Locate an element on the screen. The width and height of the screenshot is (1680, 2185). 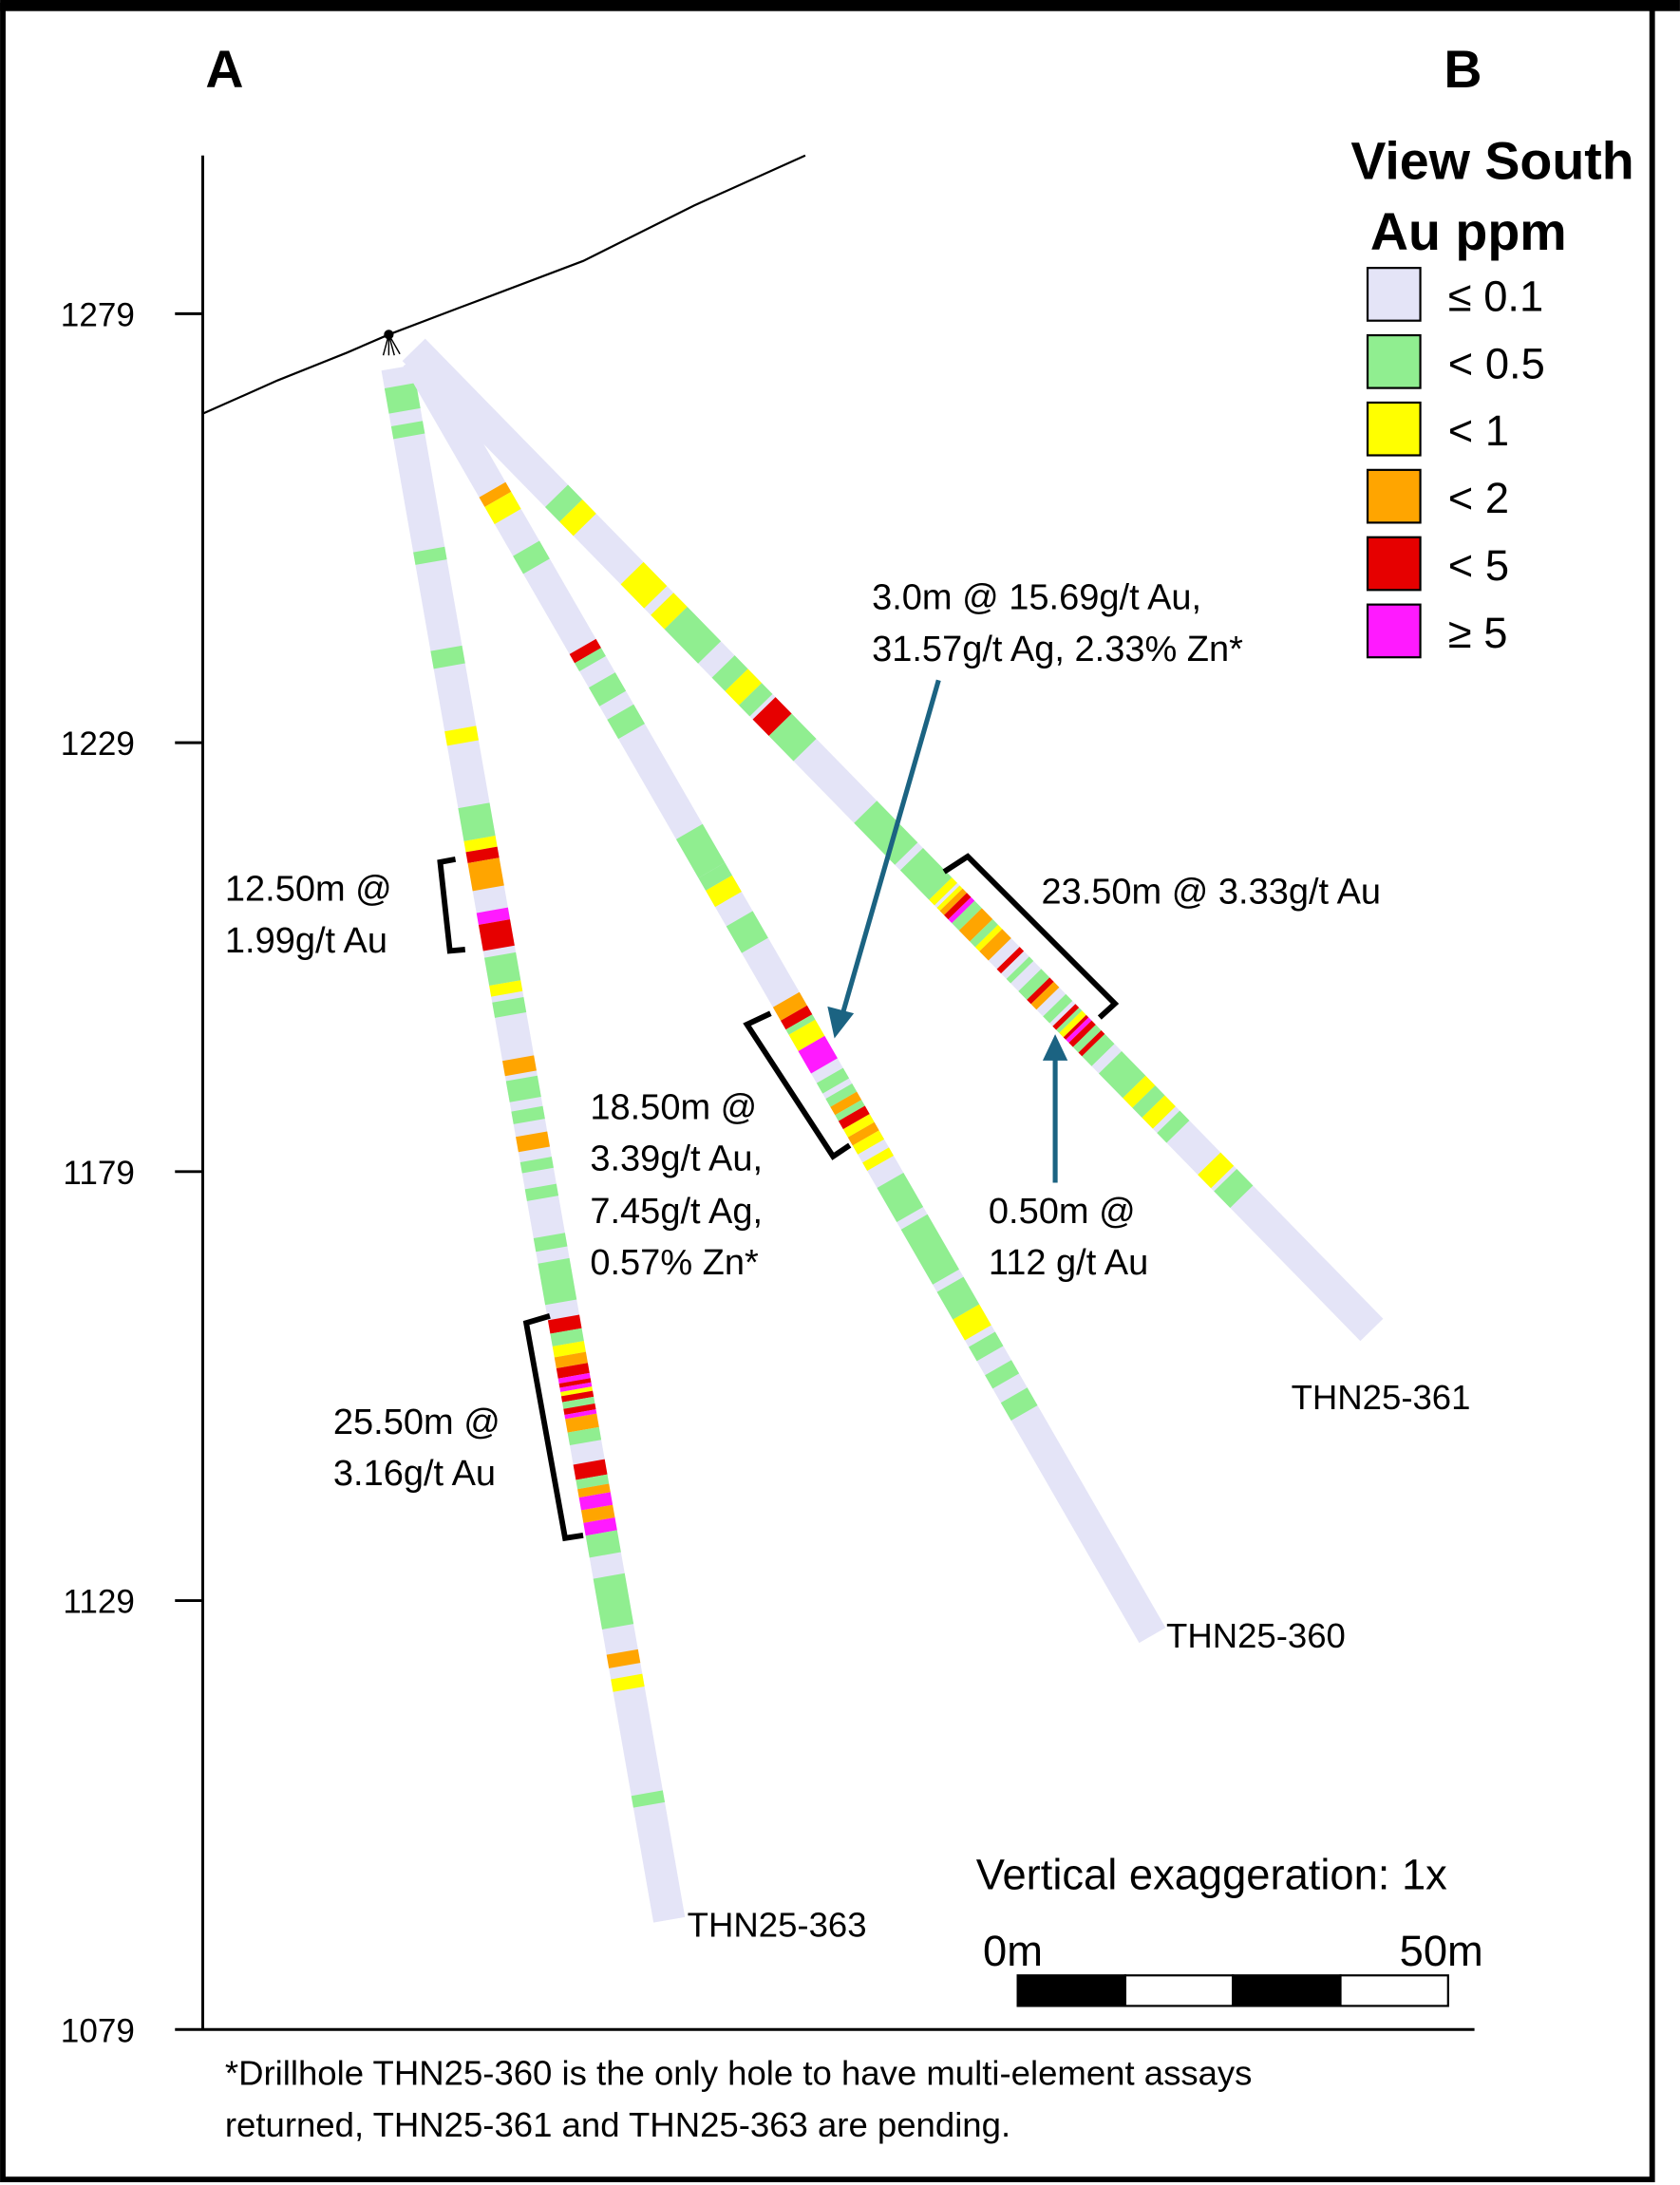
legend-label: < 2 is located at coordinates (1478, 498).